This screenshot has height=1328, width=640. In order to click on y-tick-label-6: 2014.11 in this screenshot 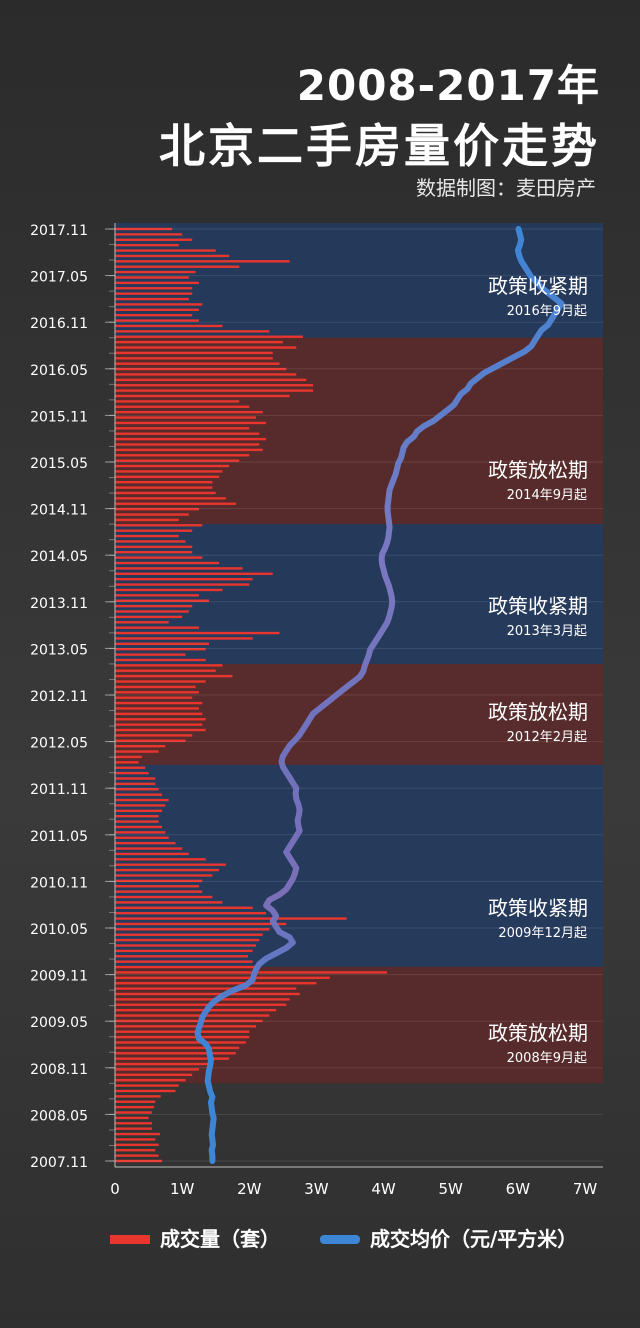, I will do `click(59, 511)`.